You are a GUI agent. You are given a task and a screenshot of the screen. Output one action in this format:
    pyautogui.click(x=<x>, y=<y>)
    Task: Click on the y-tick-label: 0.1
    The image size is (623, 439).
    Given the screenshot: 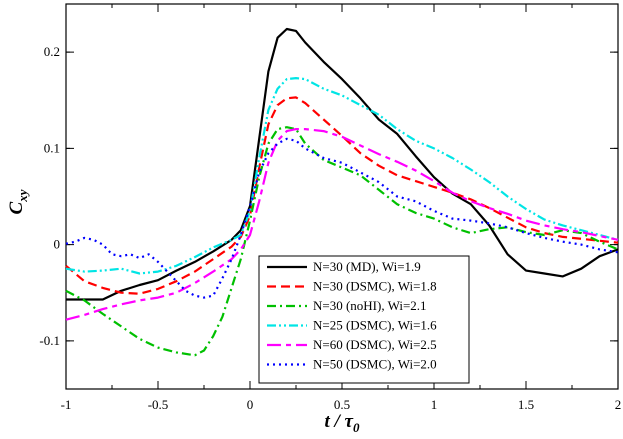 What is the action you would take?
    pyautogui.click(x=52, y=147)
    